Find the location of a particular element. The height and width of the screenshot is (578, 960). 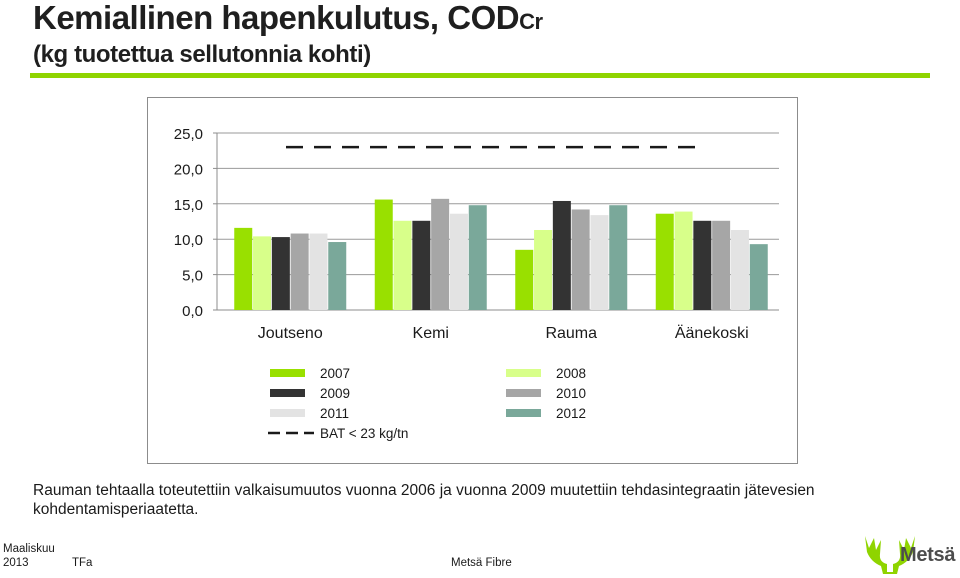

title-subscript: Cr is located at coordinates (531, 21).